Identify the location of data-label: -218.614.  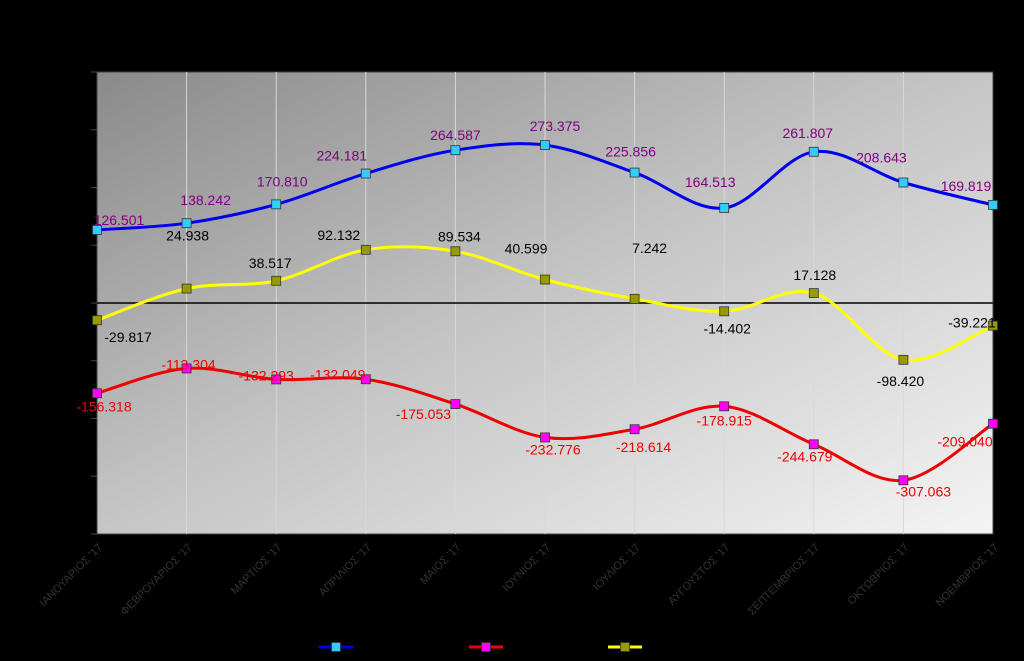
(643, 447).